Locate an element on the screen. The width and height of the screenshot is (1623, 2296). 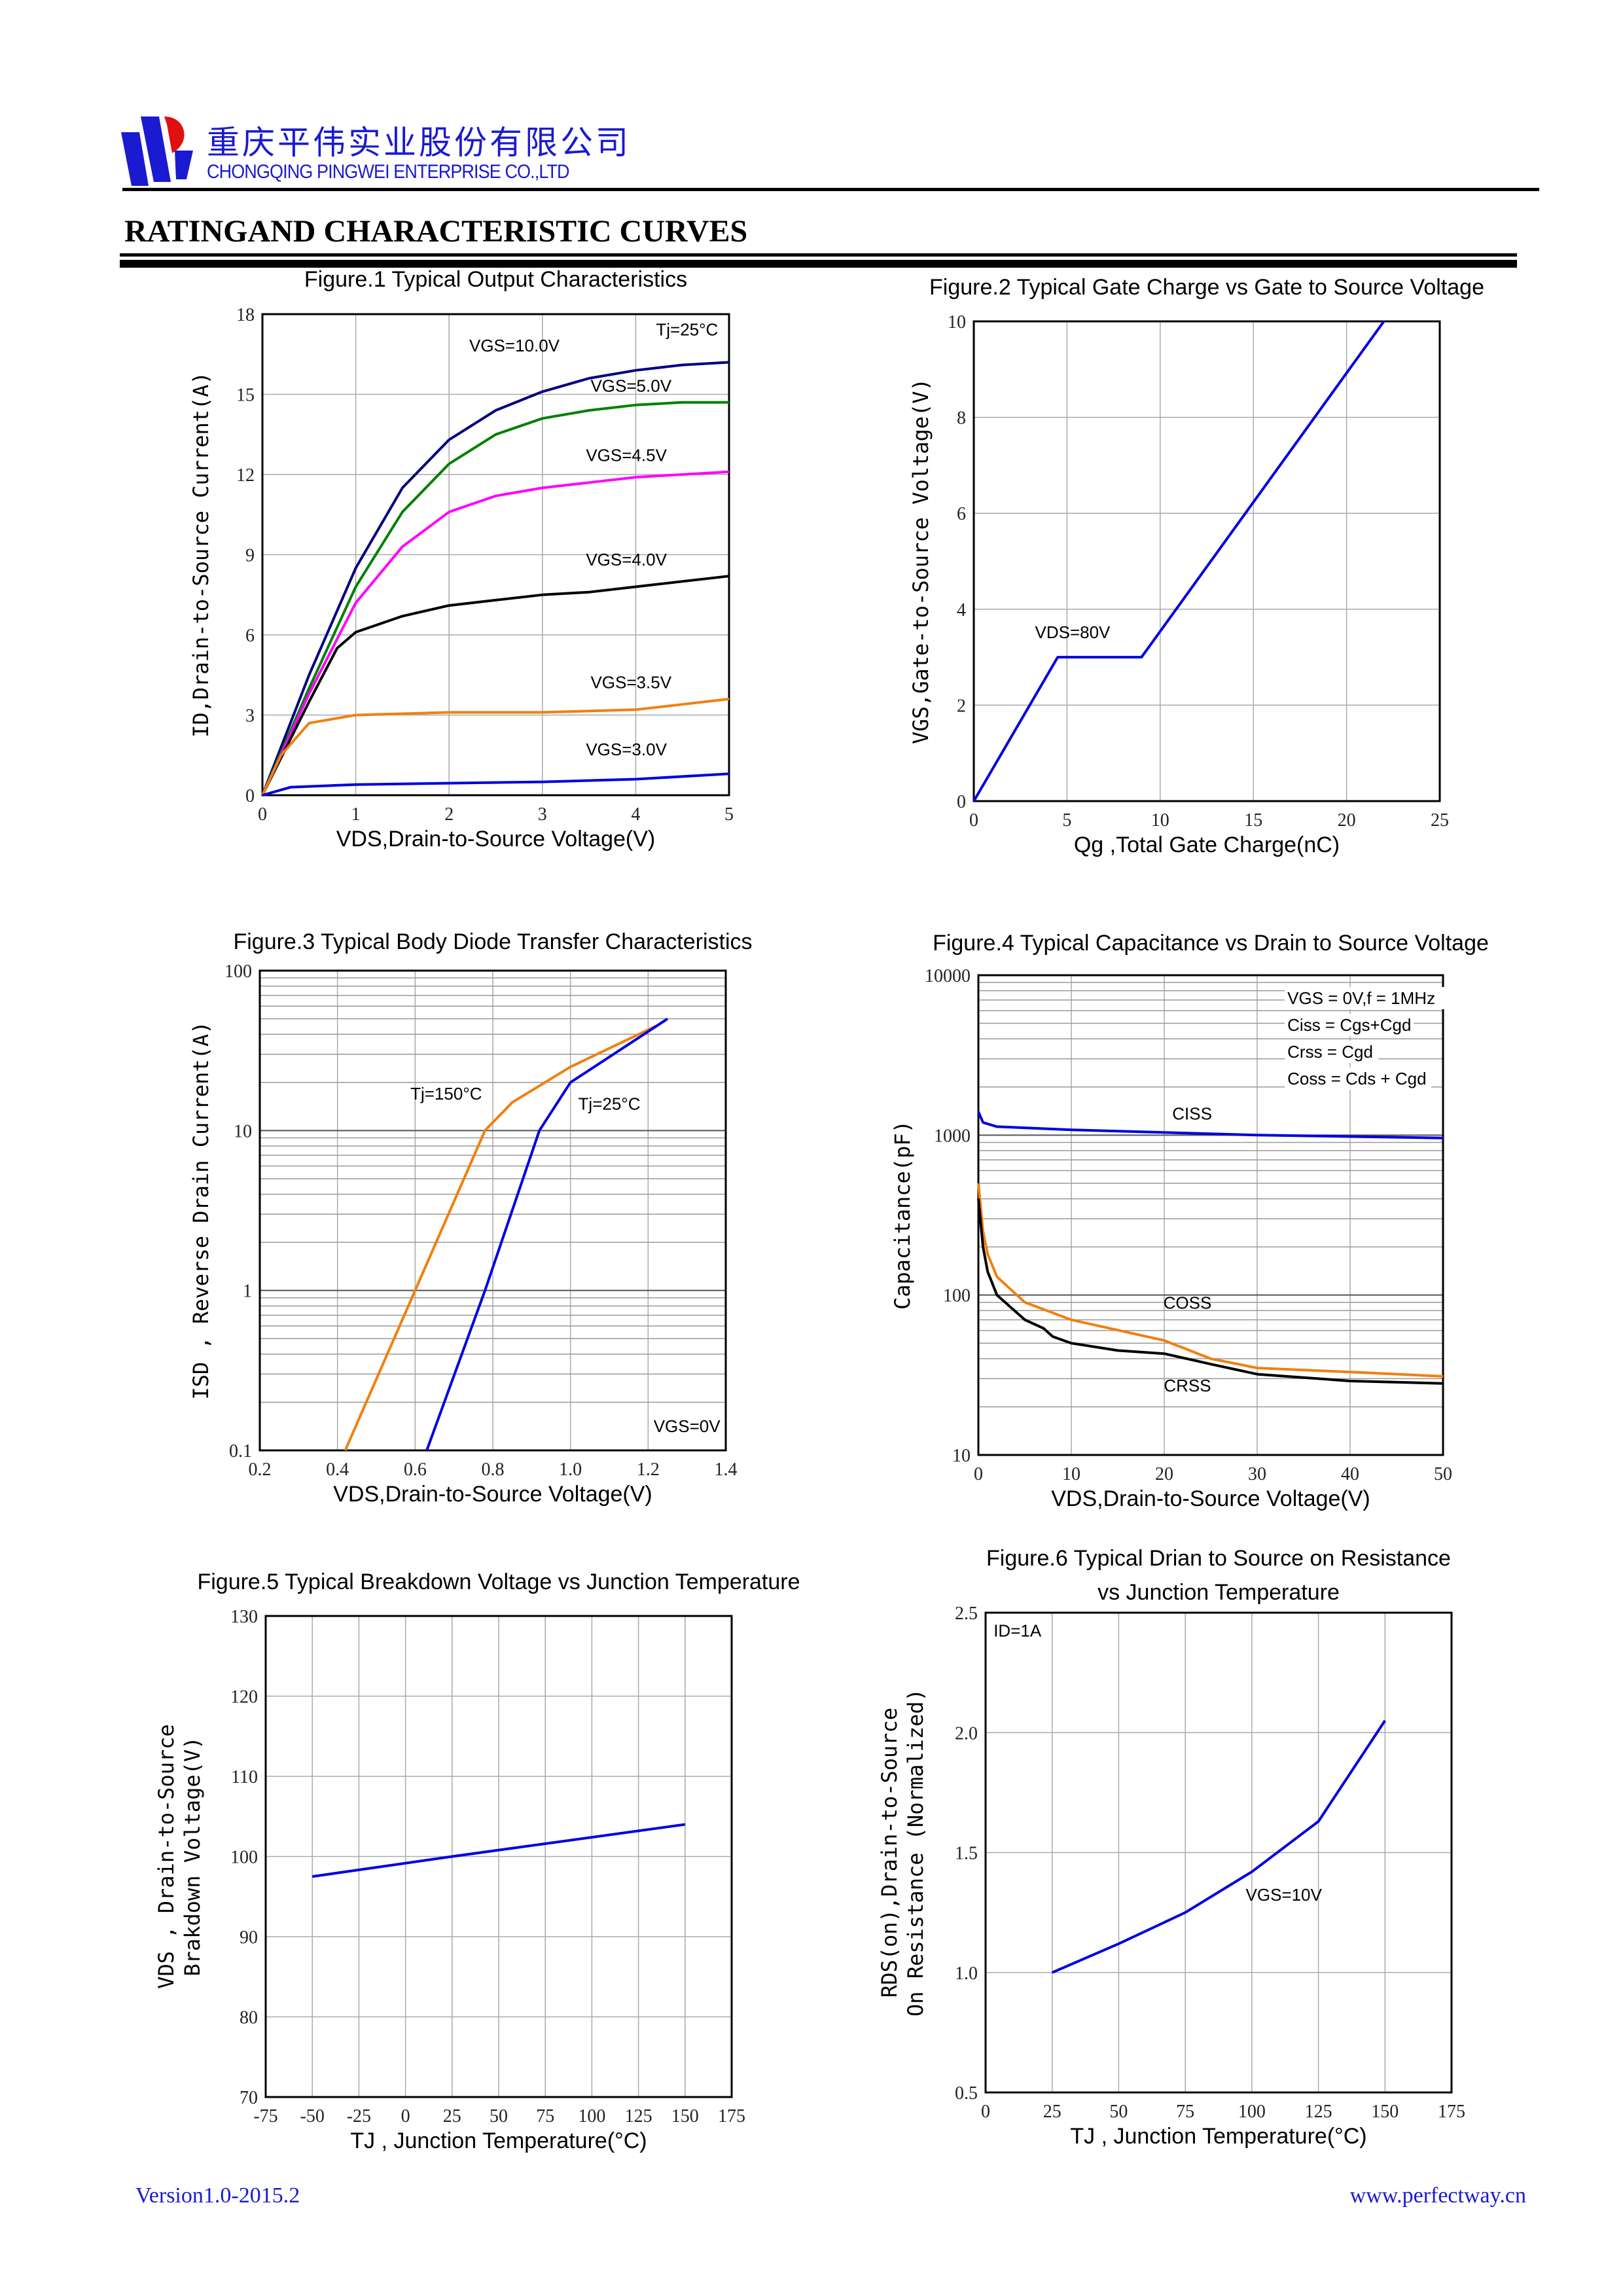
y-axis-label: VGS,Gate-to-Source Voltage(V) is located at coordinates (920, 561).